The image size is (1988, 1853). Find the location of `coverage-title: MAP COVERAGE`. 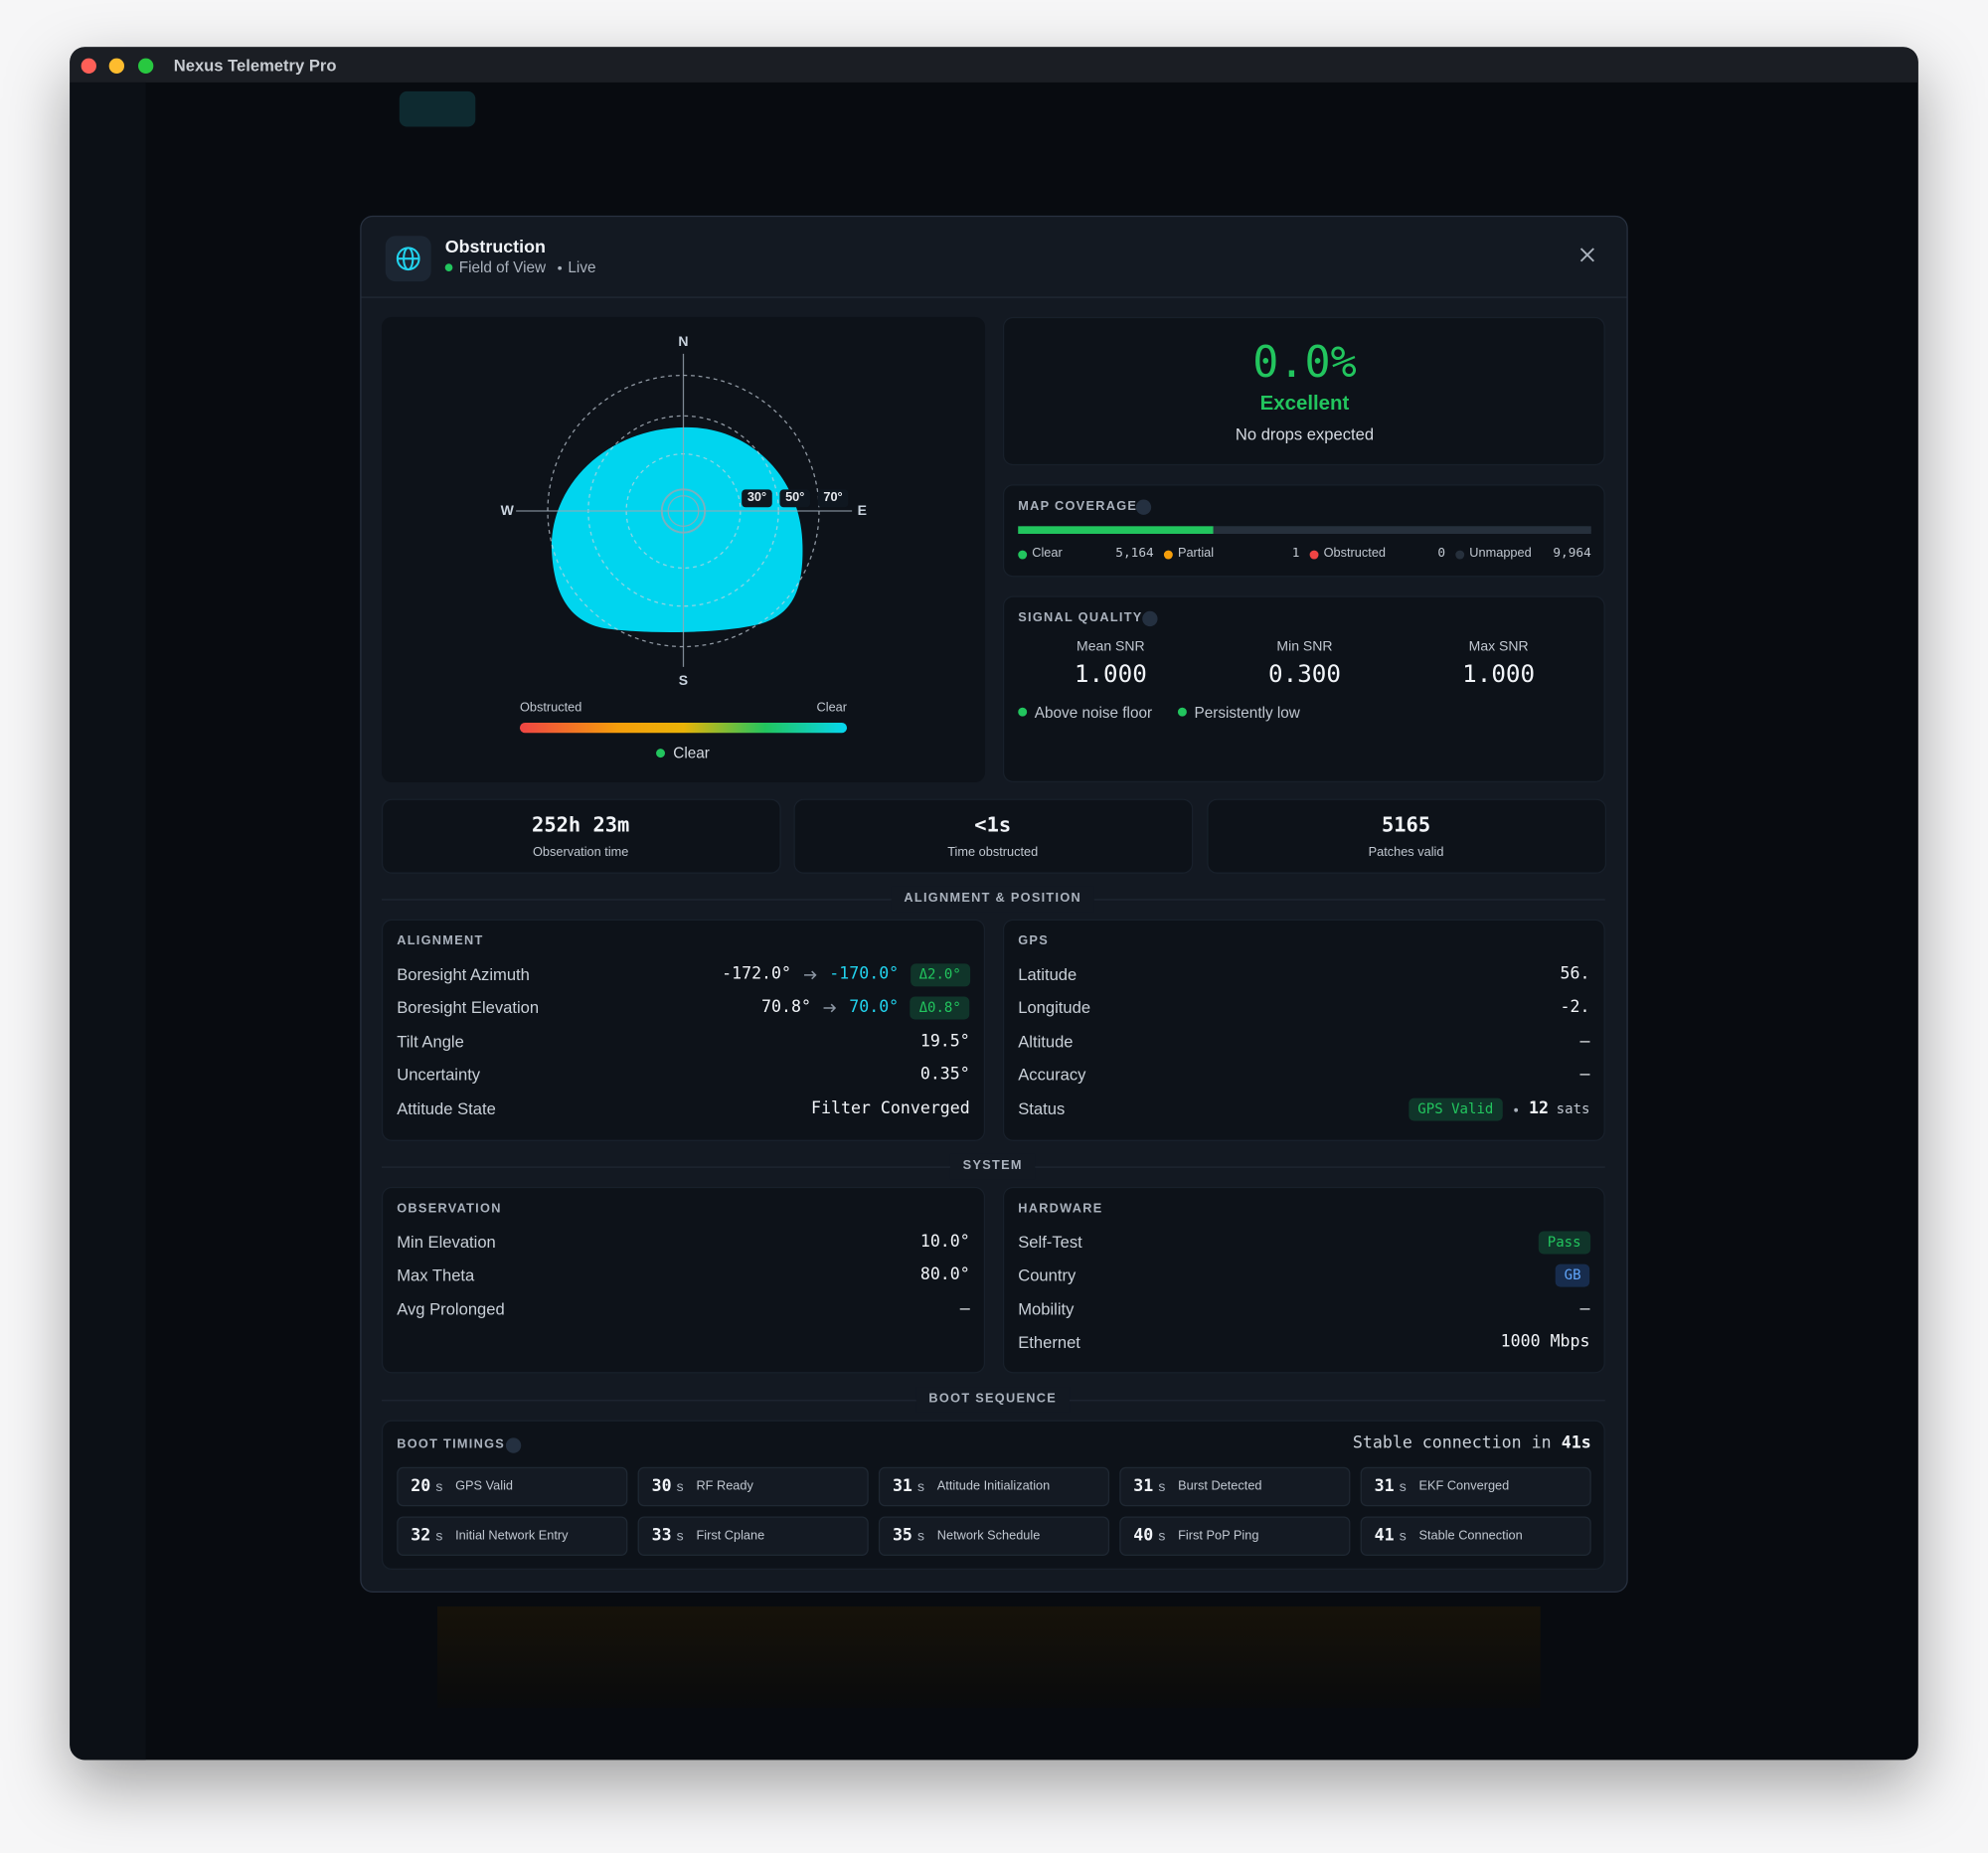

coverage-title: MAP COVERAGE is located at coordinates (1078, 507).